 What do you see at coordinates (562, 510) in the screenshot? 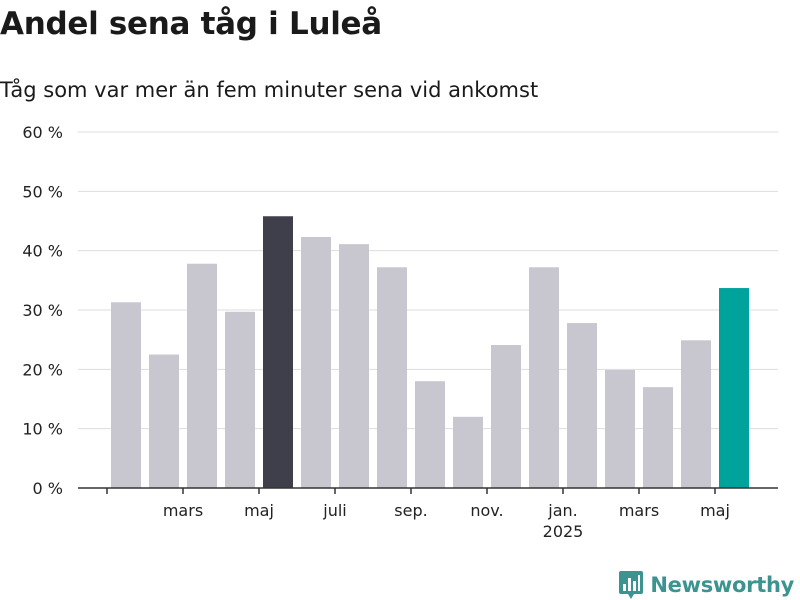
I see `x-tick-label: jan.` at bounding box center [562, 510].